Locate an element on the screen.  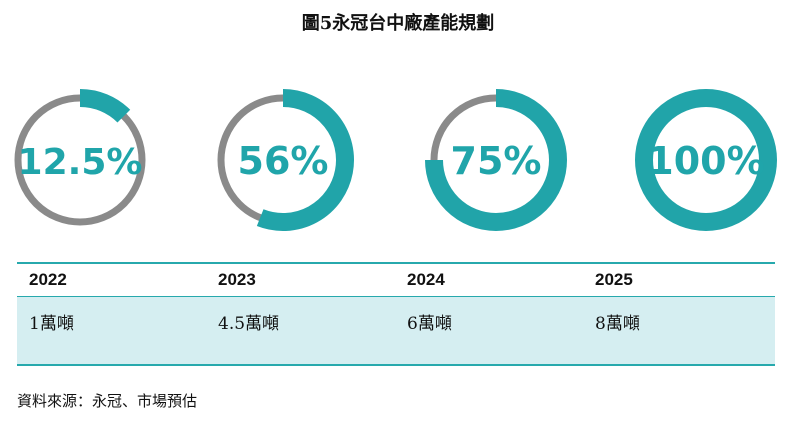
chart-title: 圖5永冠台中廠產能規劃 is located at coordinates (398, 23).